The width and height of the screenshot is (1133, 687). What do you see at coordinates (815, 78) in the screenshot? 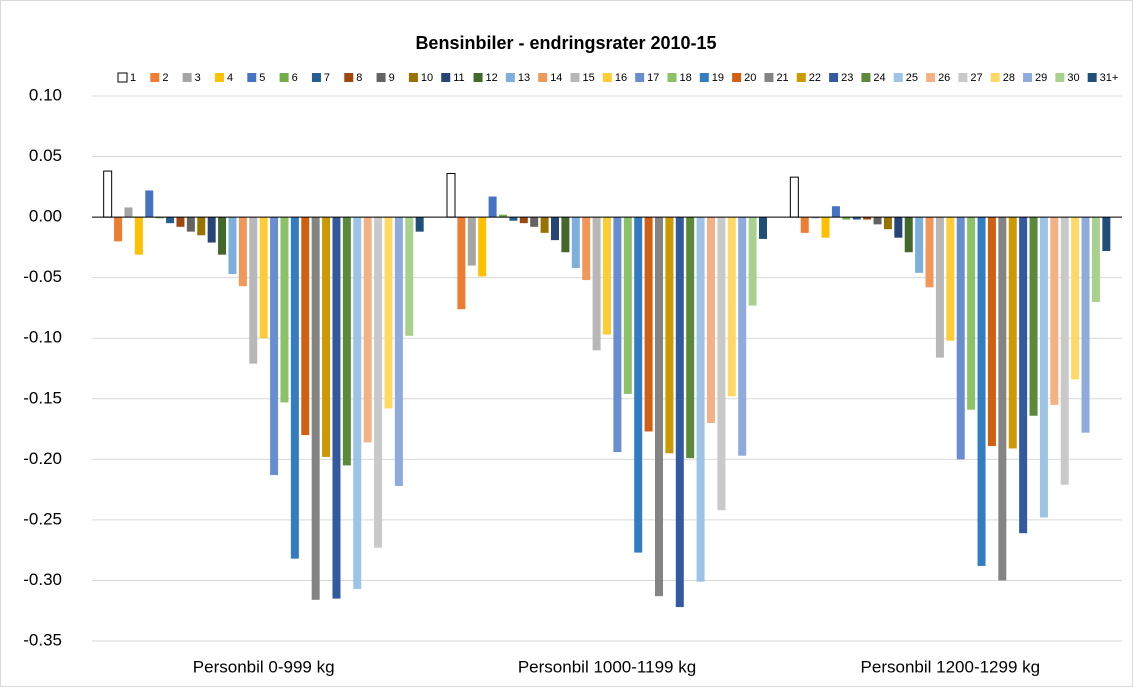
I see `legend-label: 22` at bounding box center [815, 78].